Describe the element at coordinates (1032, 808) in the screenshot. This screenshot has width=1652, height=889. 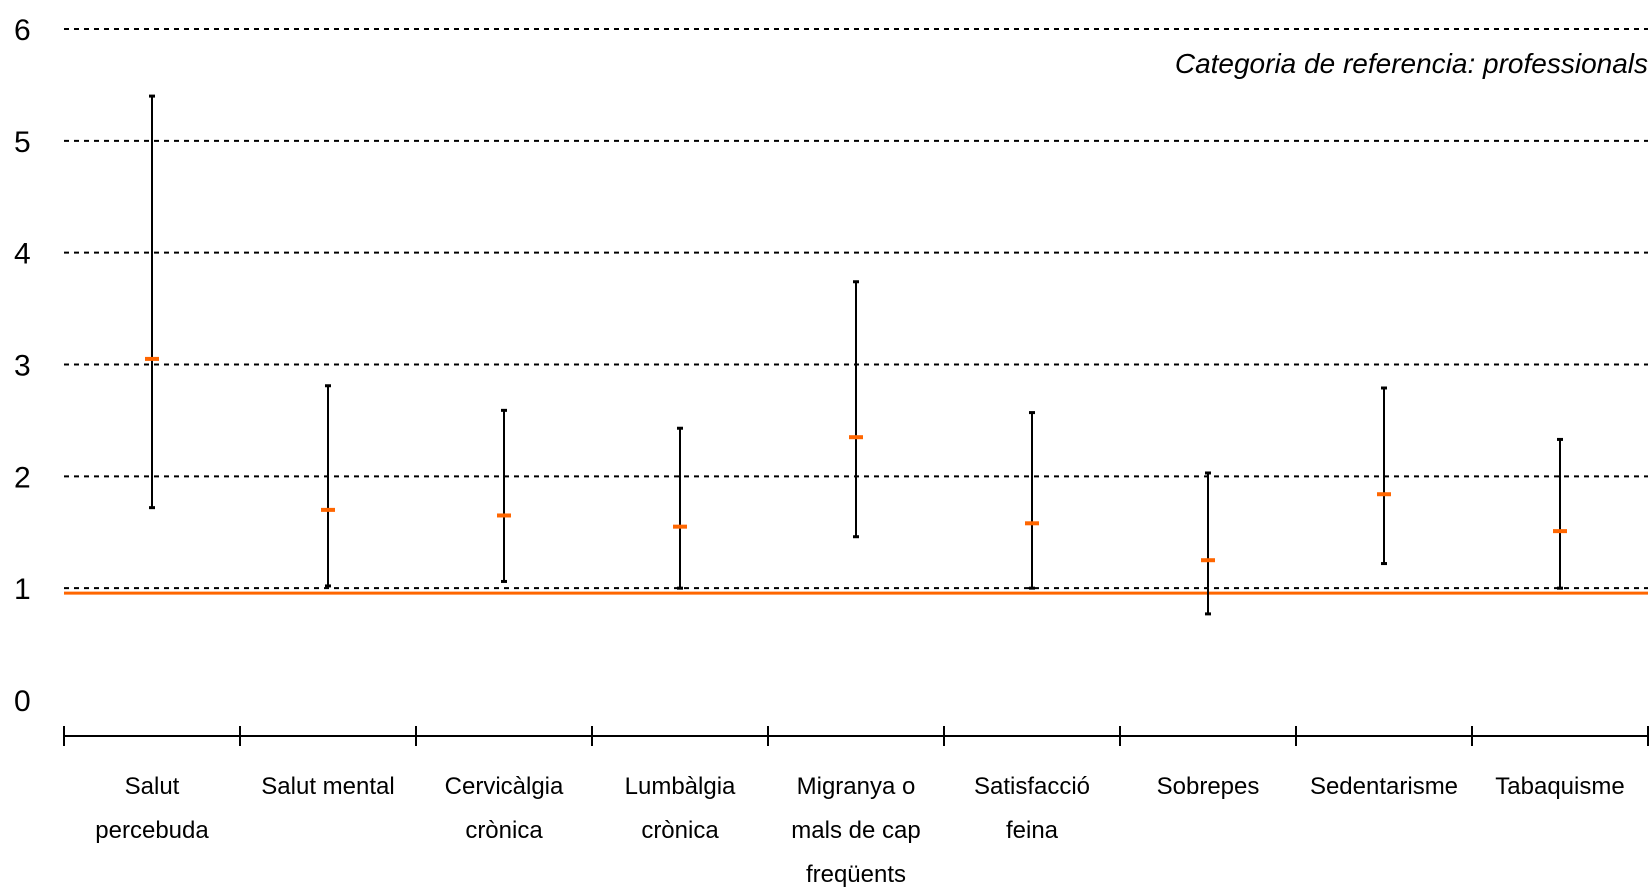
I see `category-label-5: Satisfacció feina` at that location.